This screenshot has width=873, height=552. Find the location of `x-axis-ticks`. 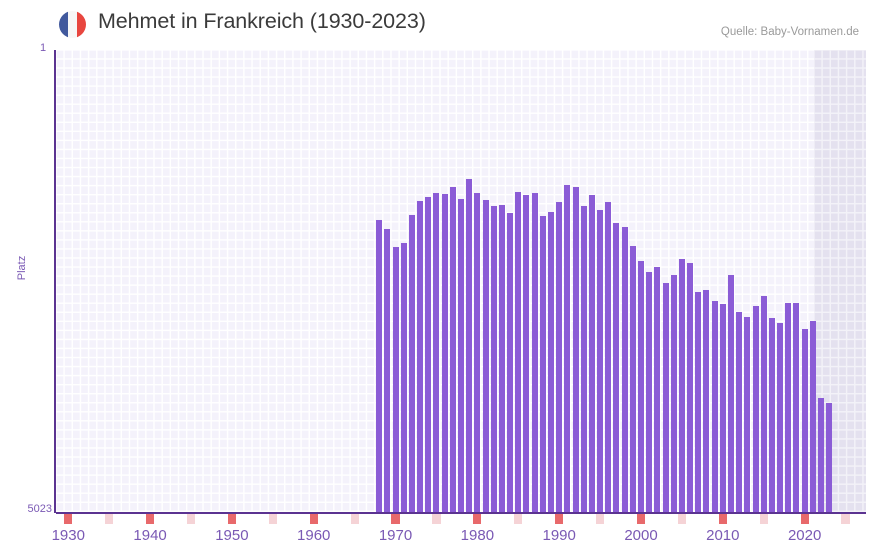

x-axis-ticks is located at coordinates (461, 519).